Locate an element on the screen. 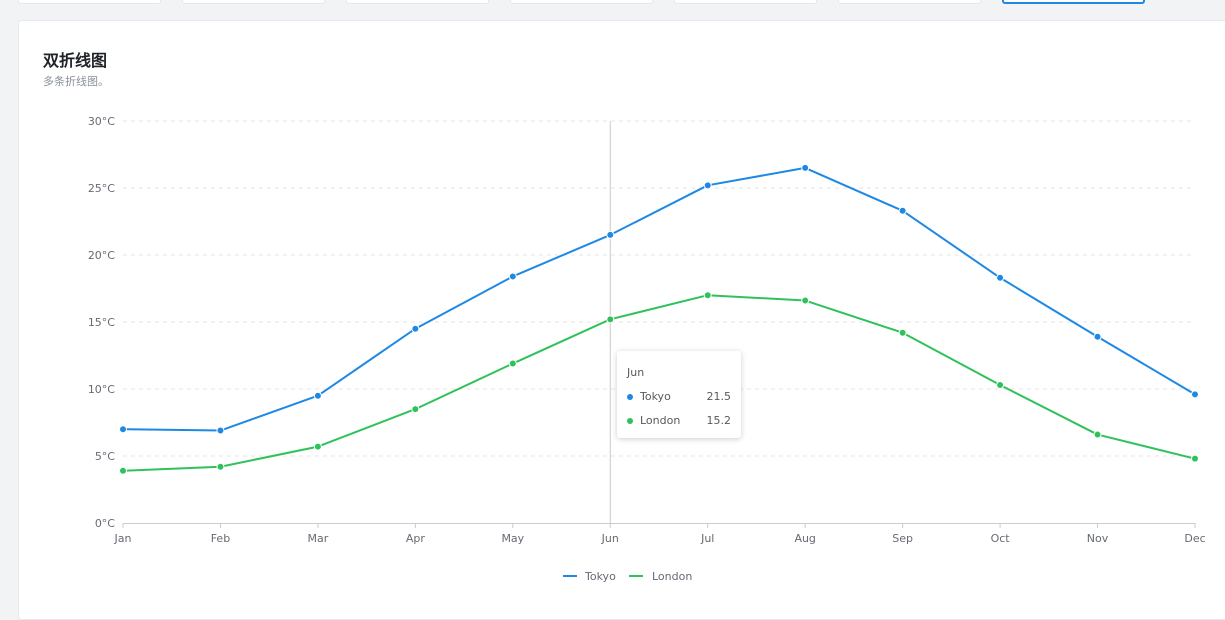  y-tick-label: 15°C is located at coordinates (101, 322).